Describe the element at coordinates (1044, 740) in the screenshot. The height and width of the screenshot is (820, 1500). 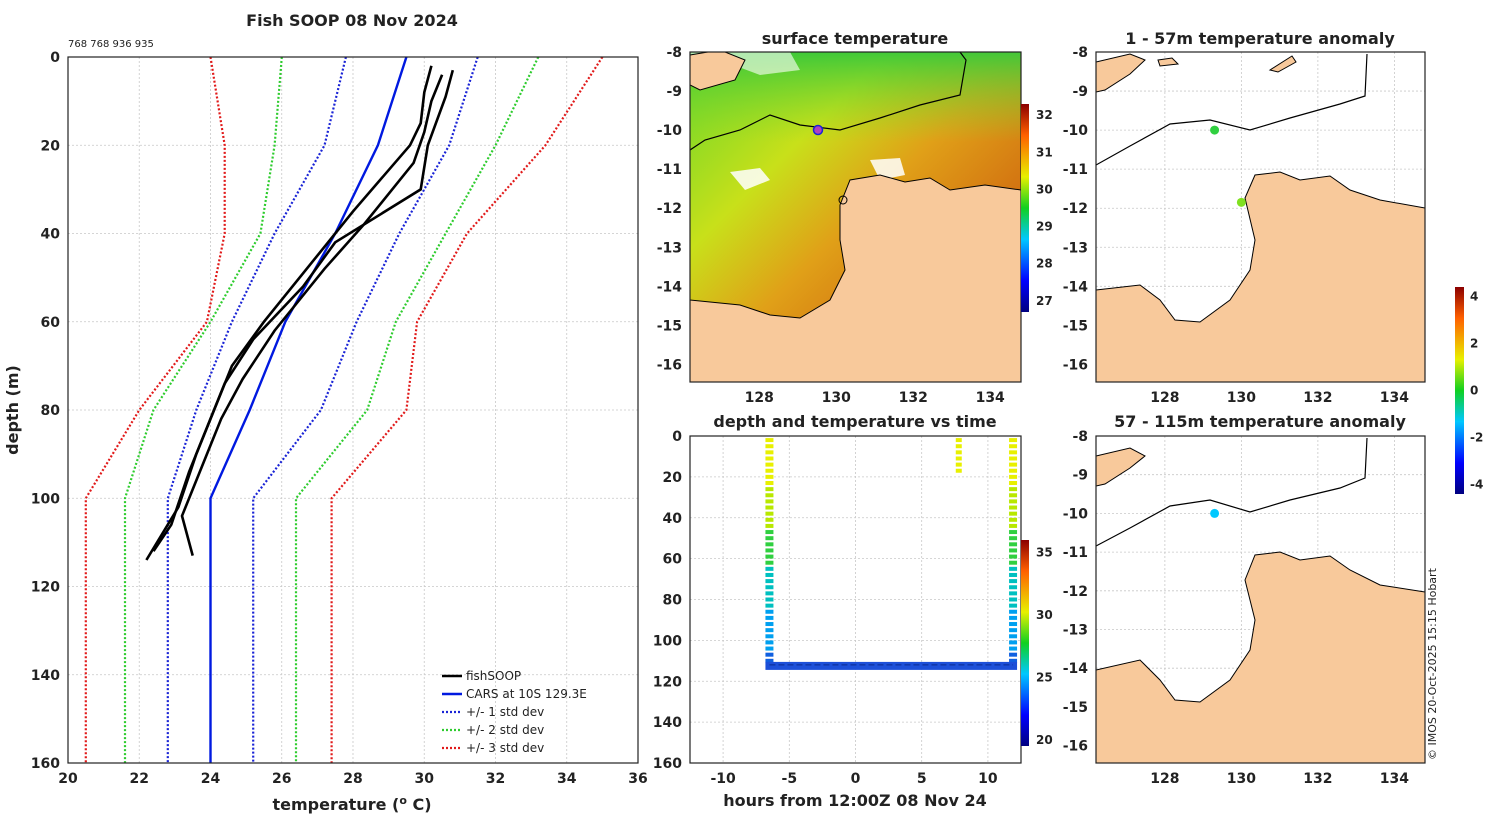
I see `depth-time-colorbar-label: 20` at that location.